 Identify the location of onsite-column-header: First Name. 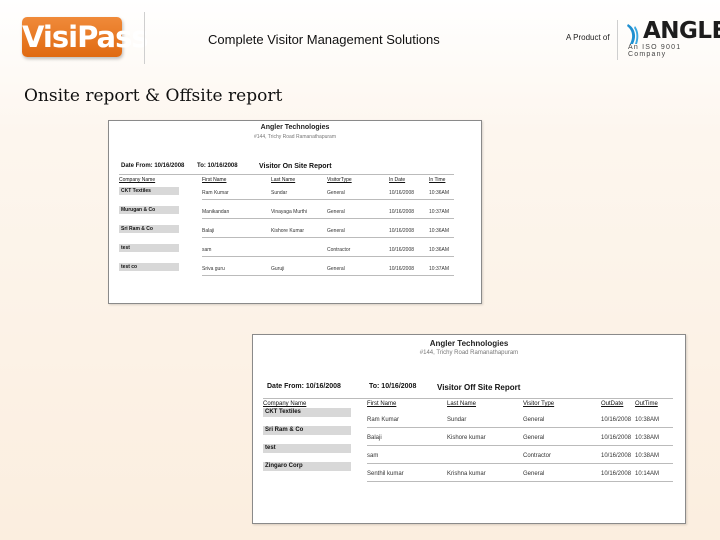
(214, 180).